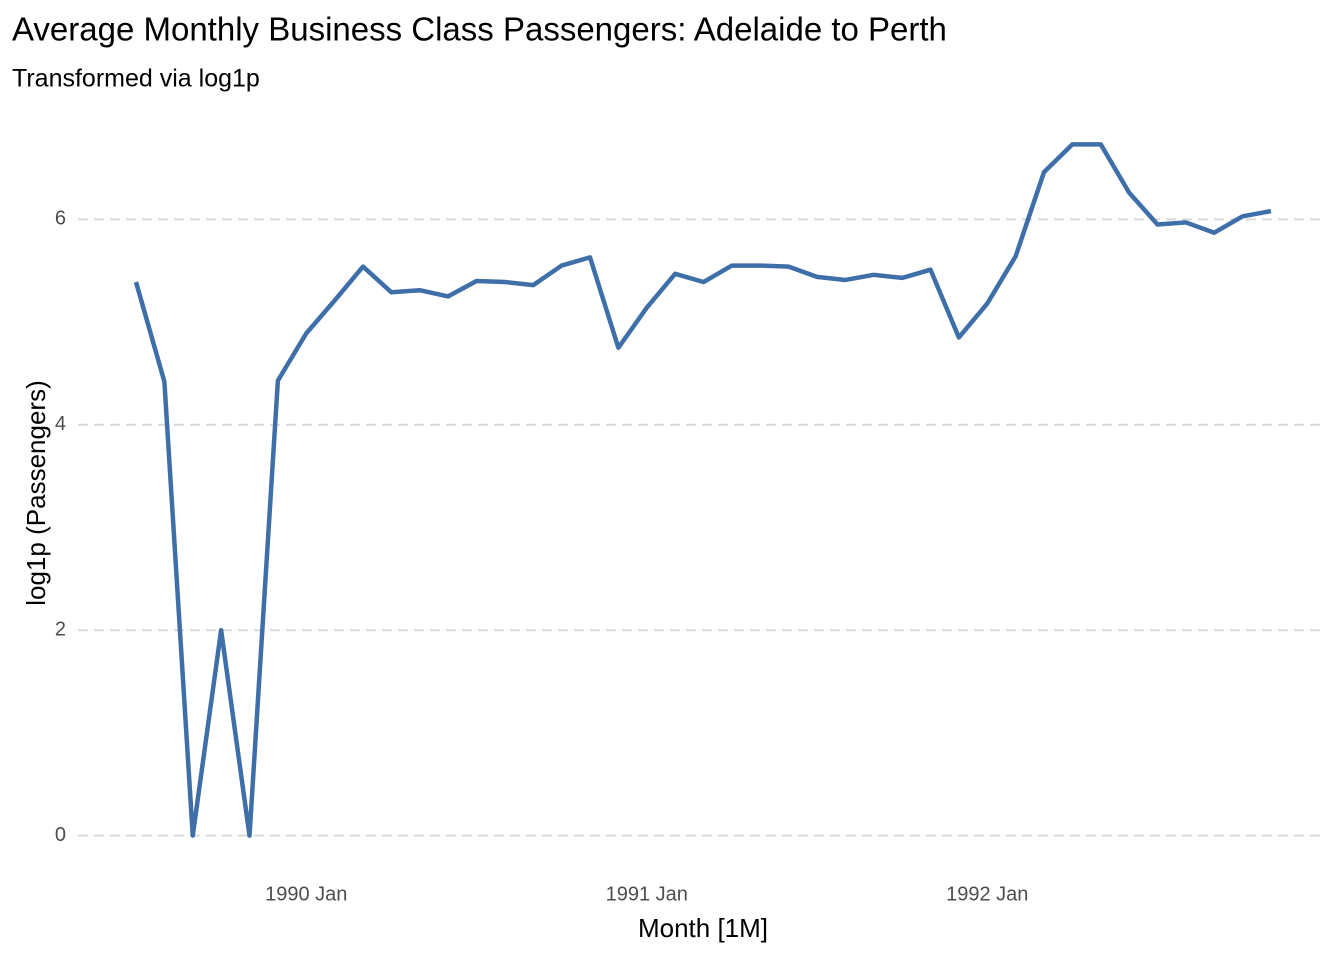  Describe the element at coordinates (136, 79) in the screenshot. I see `chart-subtitle: Transformed via log1p` at that location.